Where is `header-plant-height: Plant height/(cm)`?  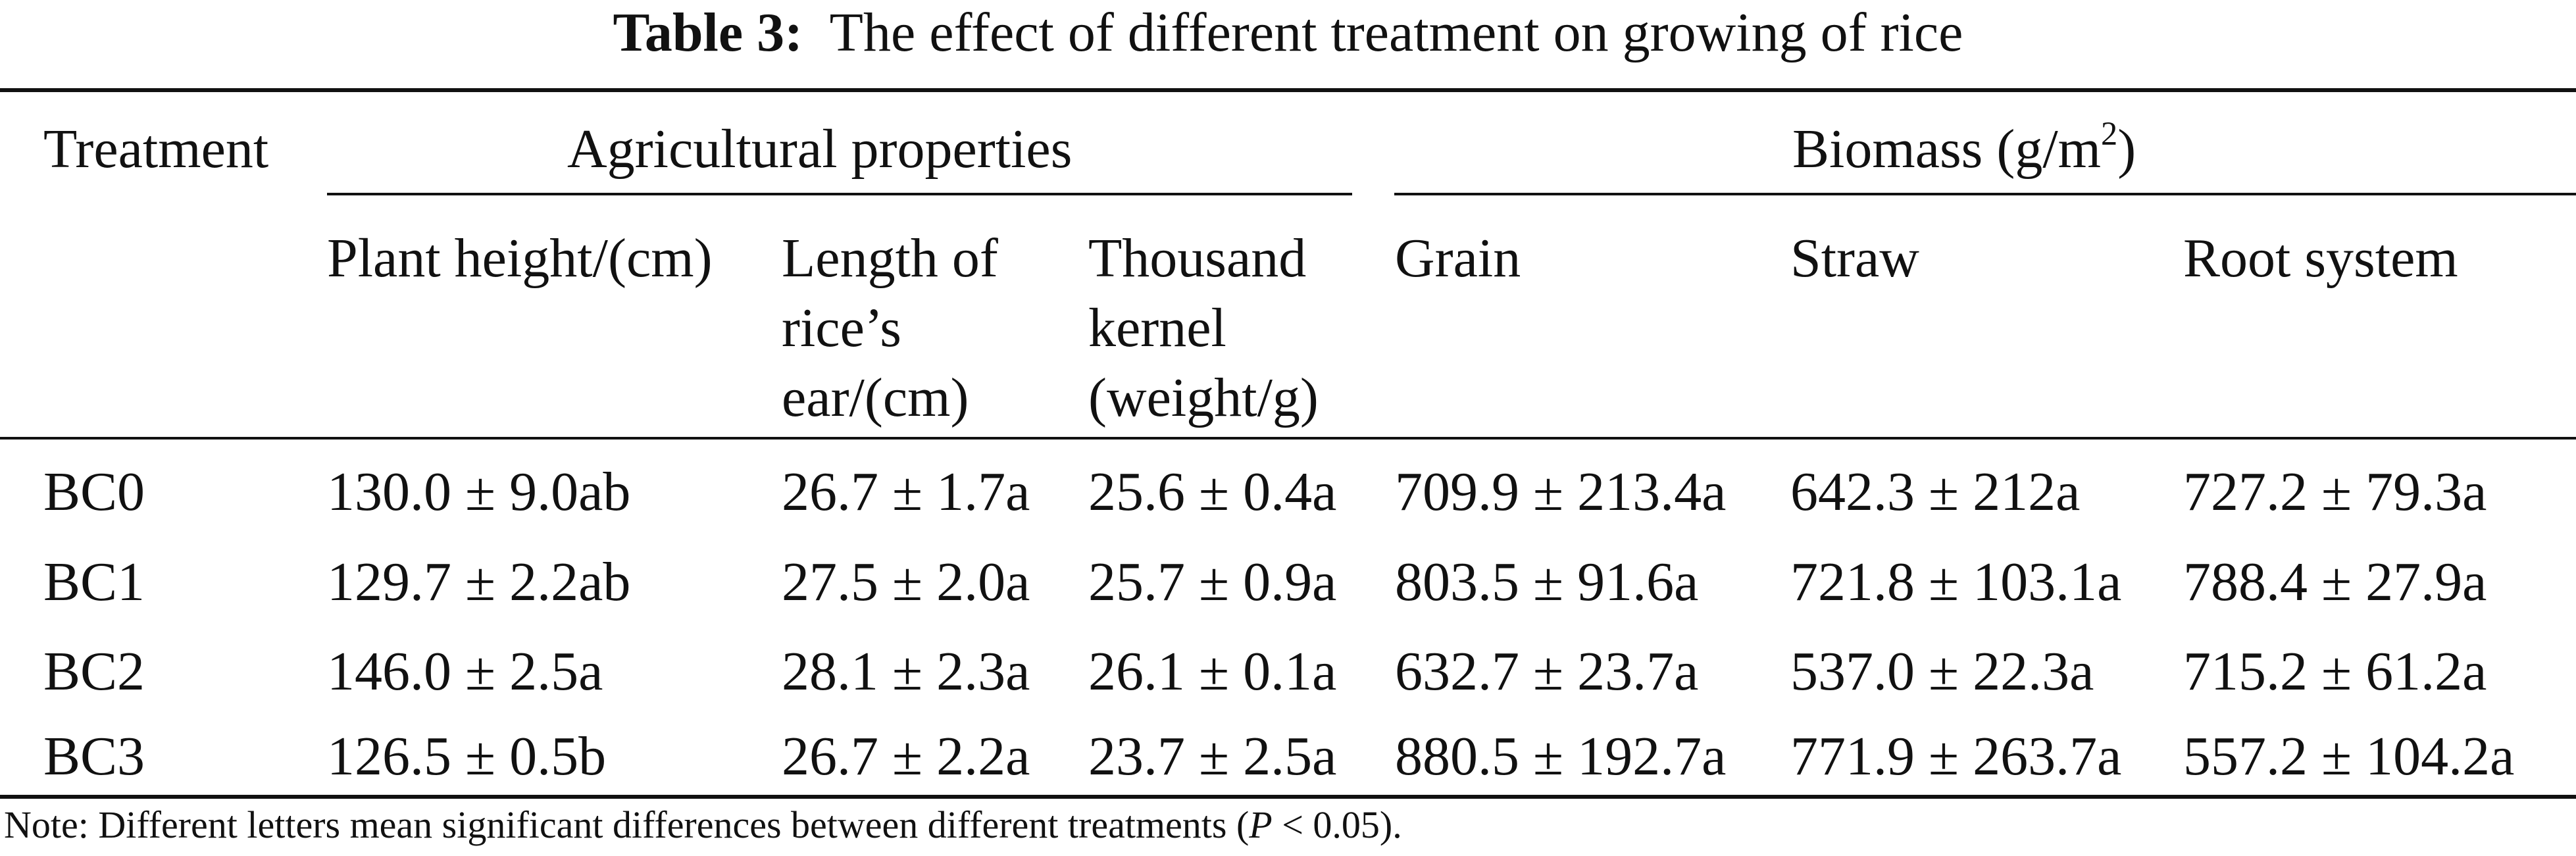
header-plant-height: Plant height/(cm) is located at coordinates (520, 258).